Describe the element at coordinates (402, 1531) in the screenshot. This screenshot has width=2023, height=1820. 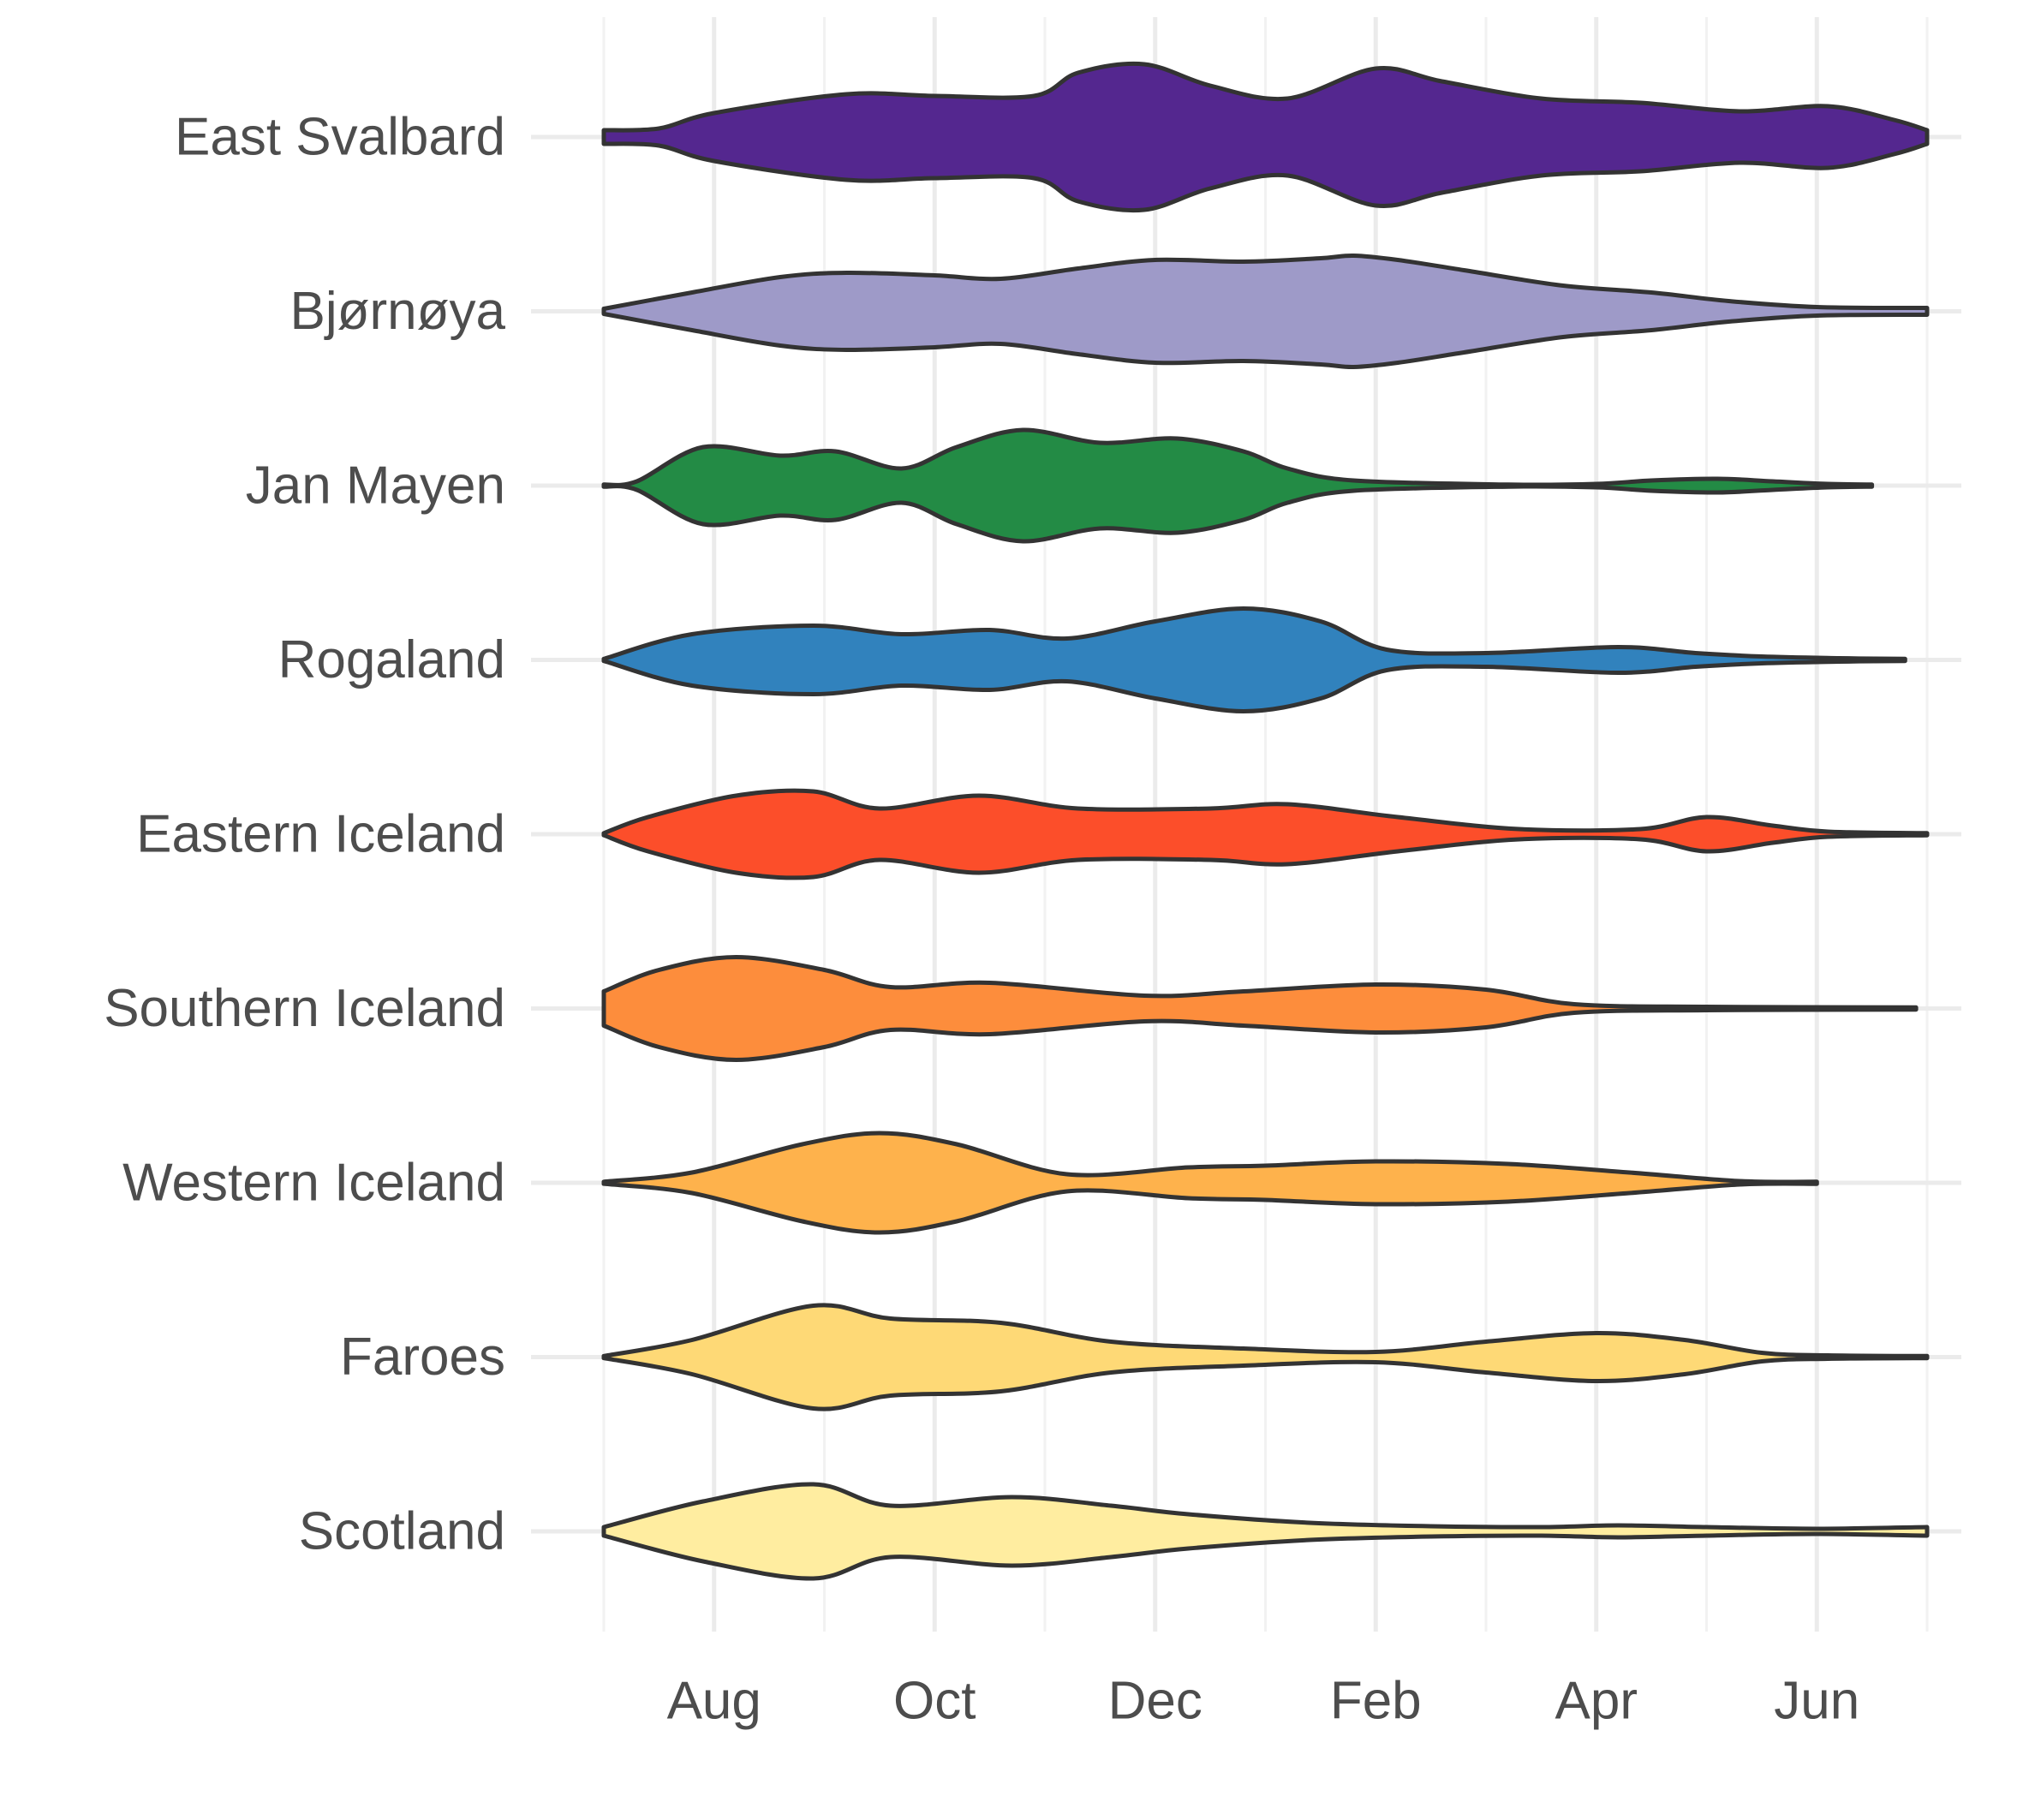
I see `y-tick-label: Scotland` at that location.